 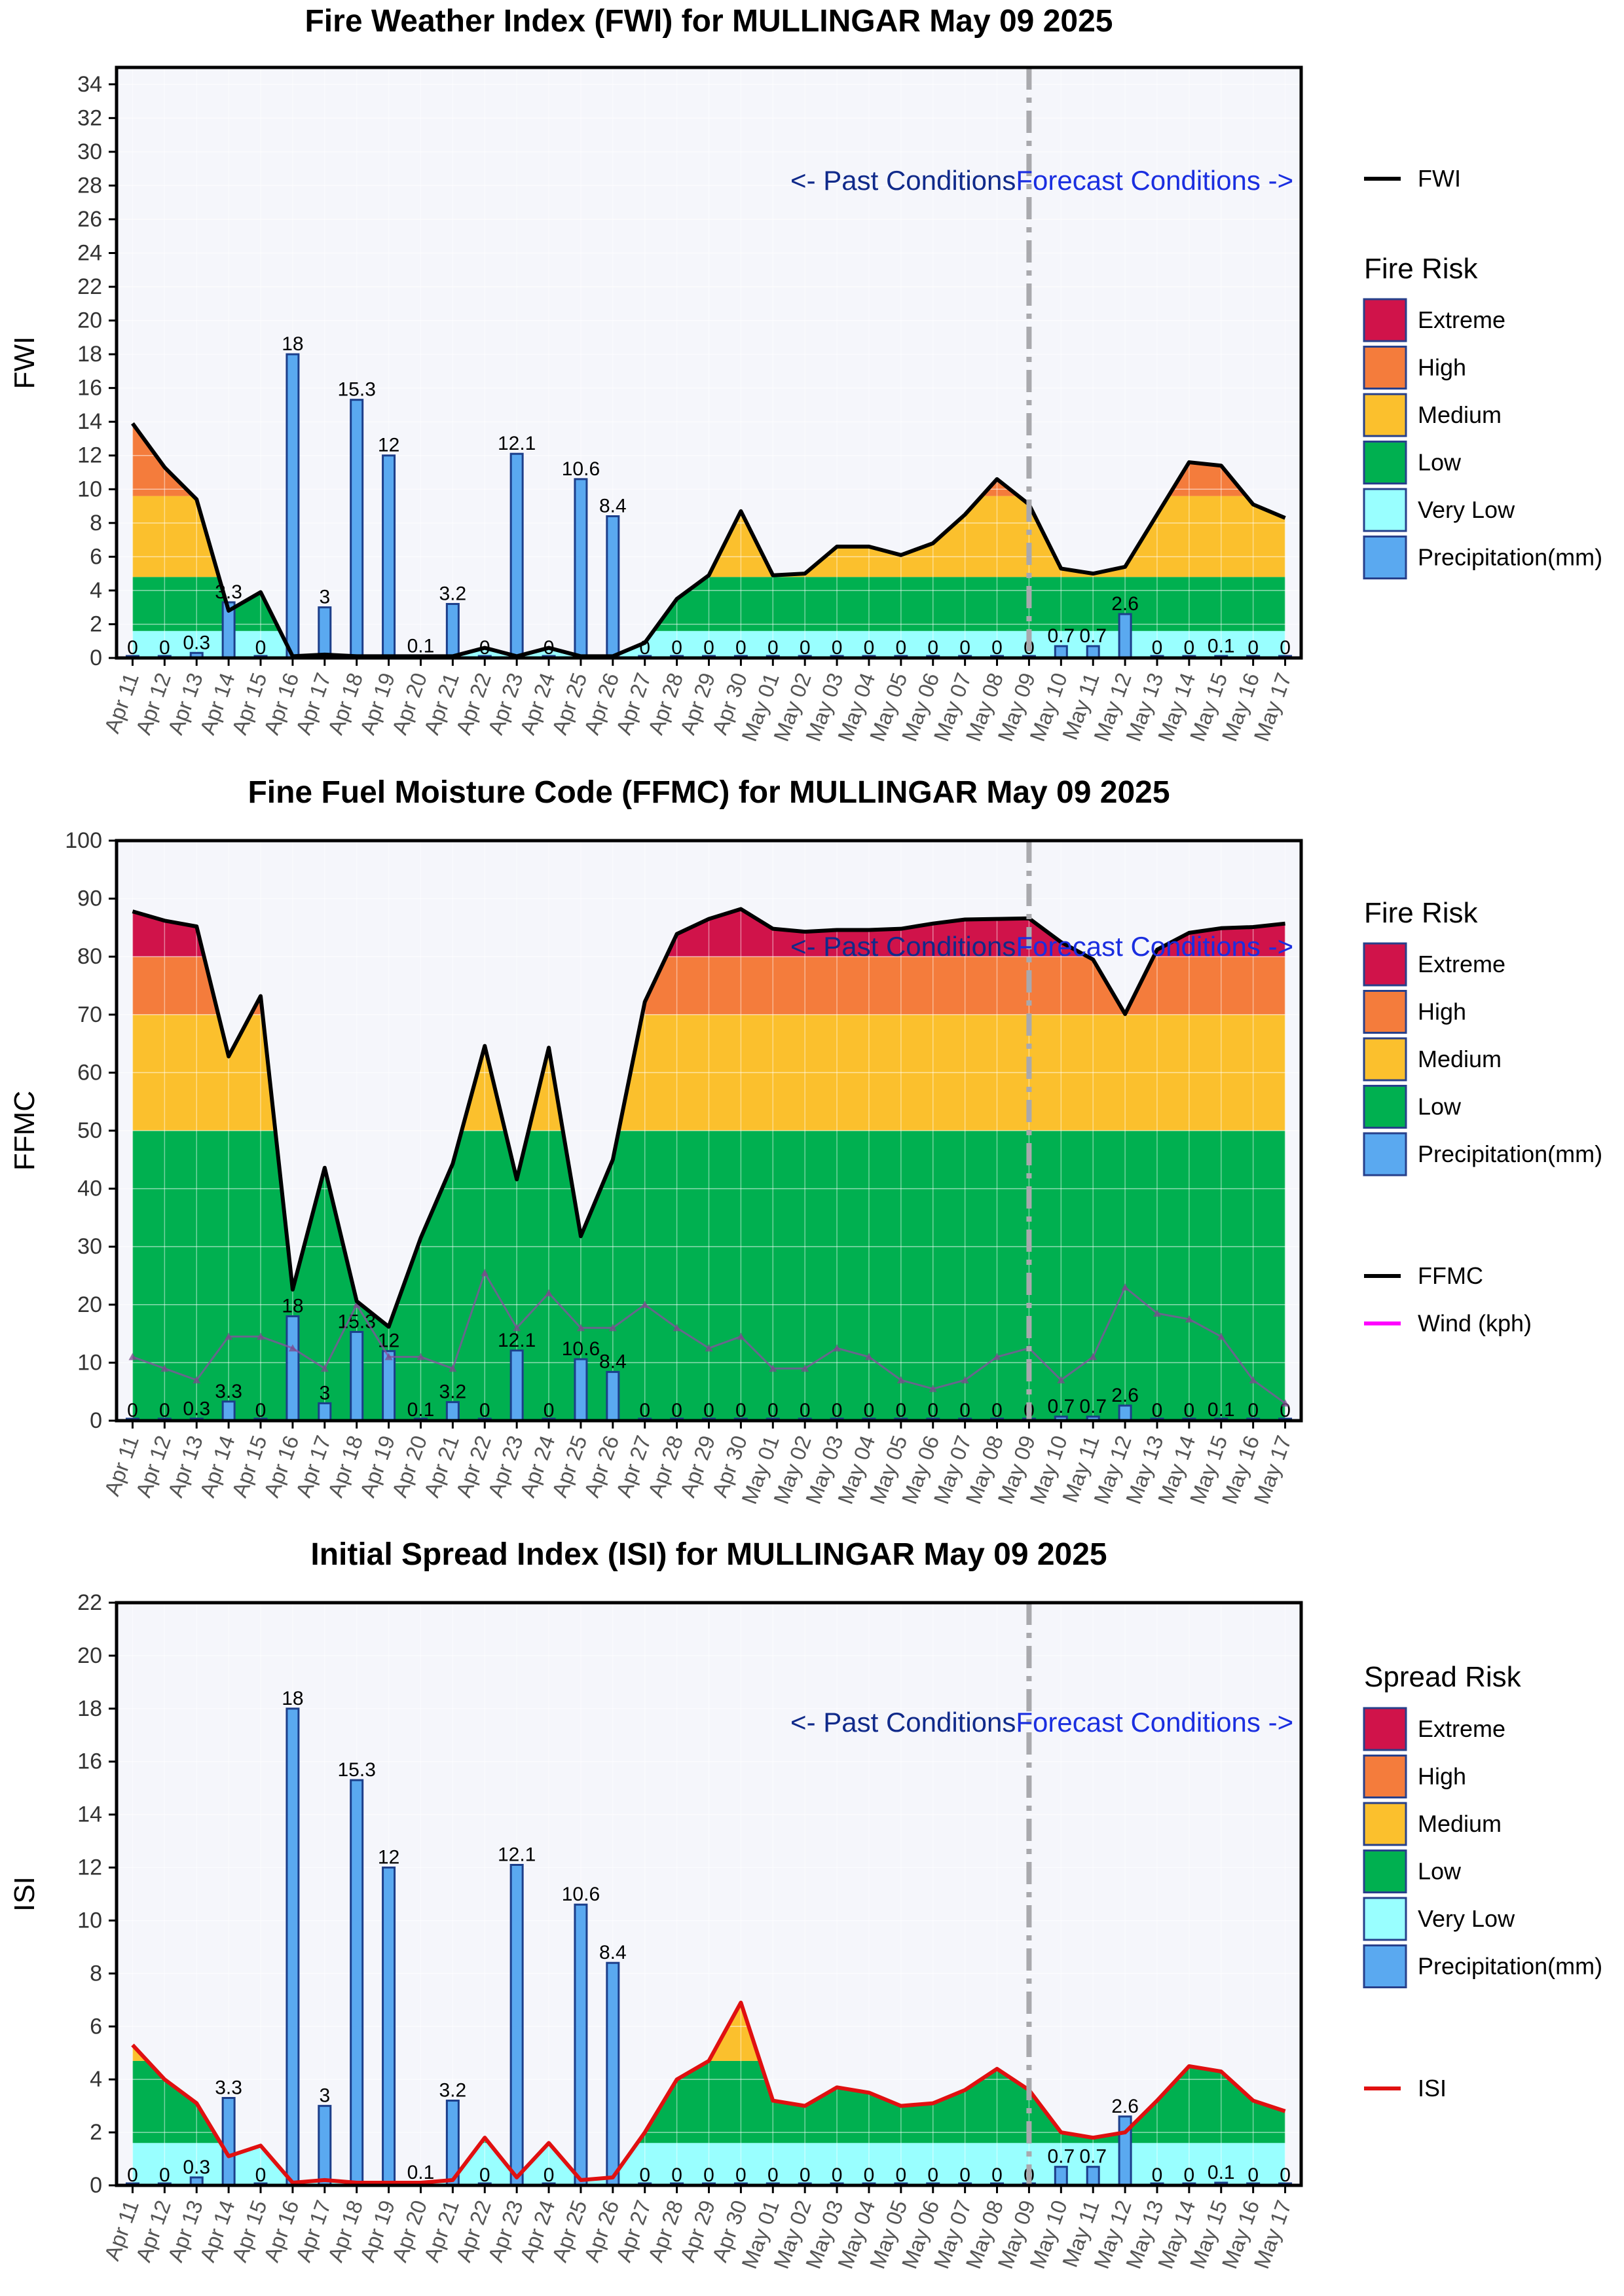 What do you see at coordinates (89, 388) in the screenshot?
I see `y-tick-label: 16` at bounding box center [89, 388].